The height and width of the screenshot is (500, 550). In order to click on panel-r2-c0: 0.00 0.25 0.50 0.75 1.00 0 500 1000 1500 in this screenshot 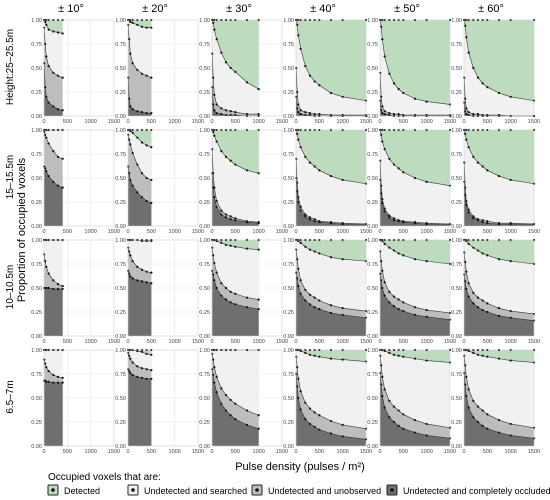, I will do `click(75, 291)`.